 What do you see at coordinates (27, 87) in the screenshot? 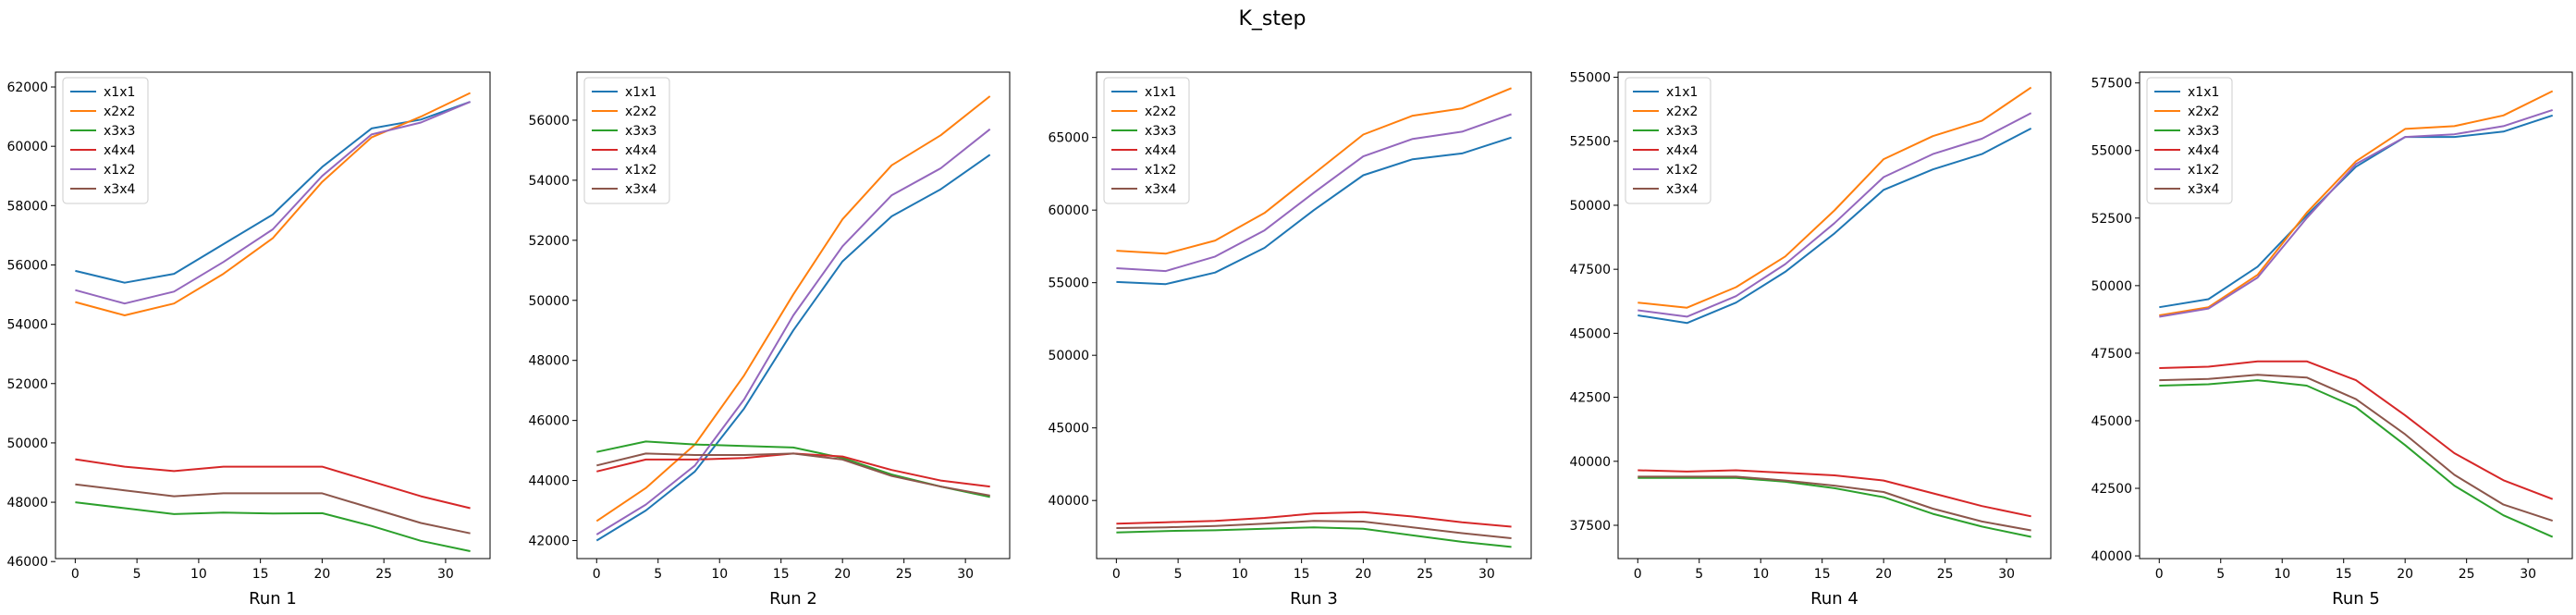
I see `y-tick-label: 62000` at bounding box center [27, 87].